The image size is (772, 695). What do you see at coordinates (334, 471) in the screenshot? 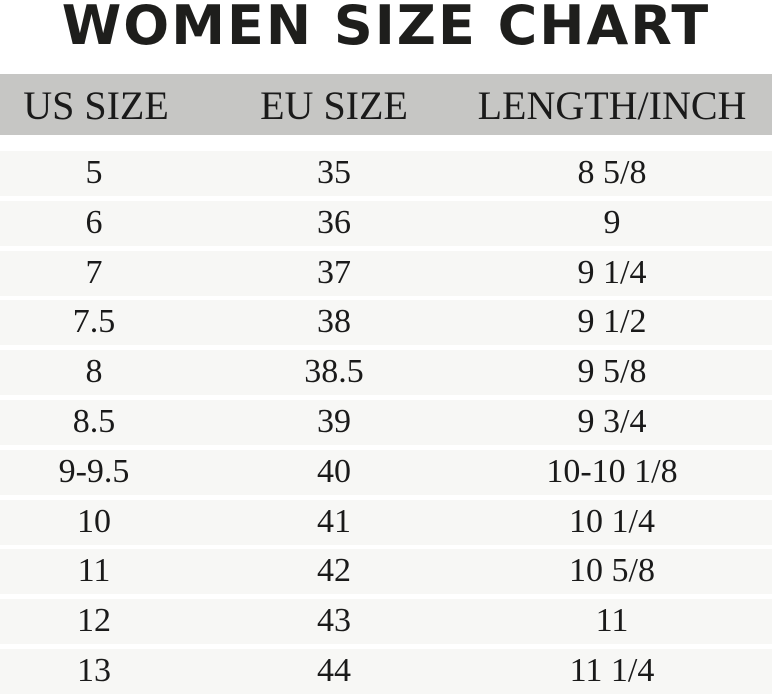
I see `cell-eu-size: 40` at bounding box center [334, 471].